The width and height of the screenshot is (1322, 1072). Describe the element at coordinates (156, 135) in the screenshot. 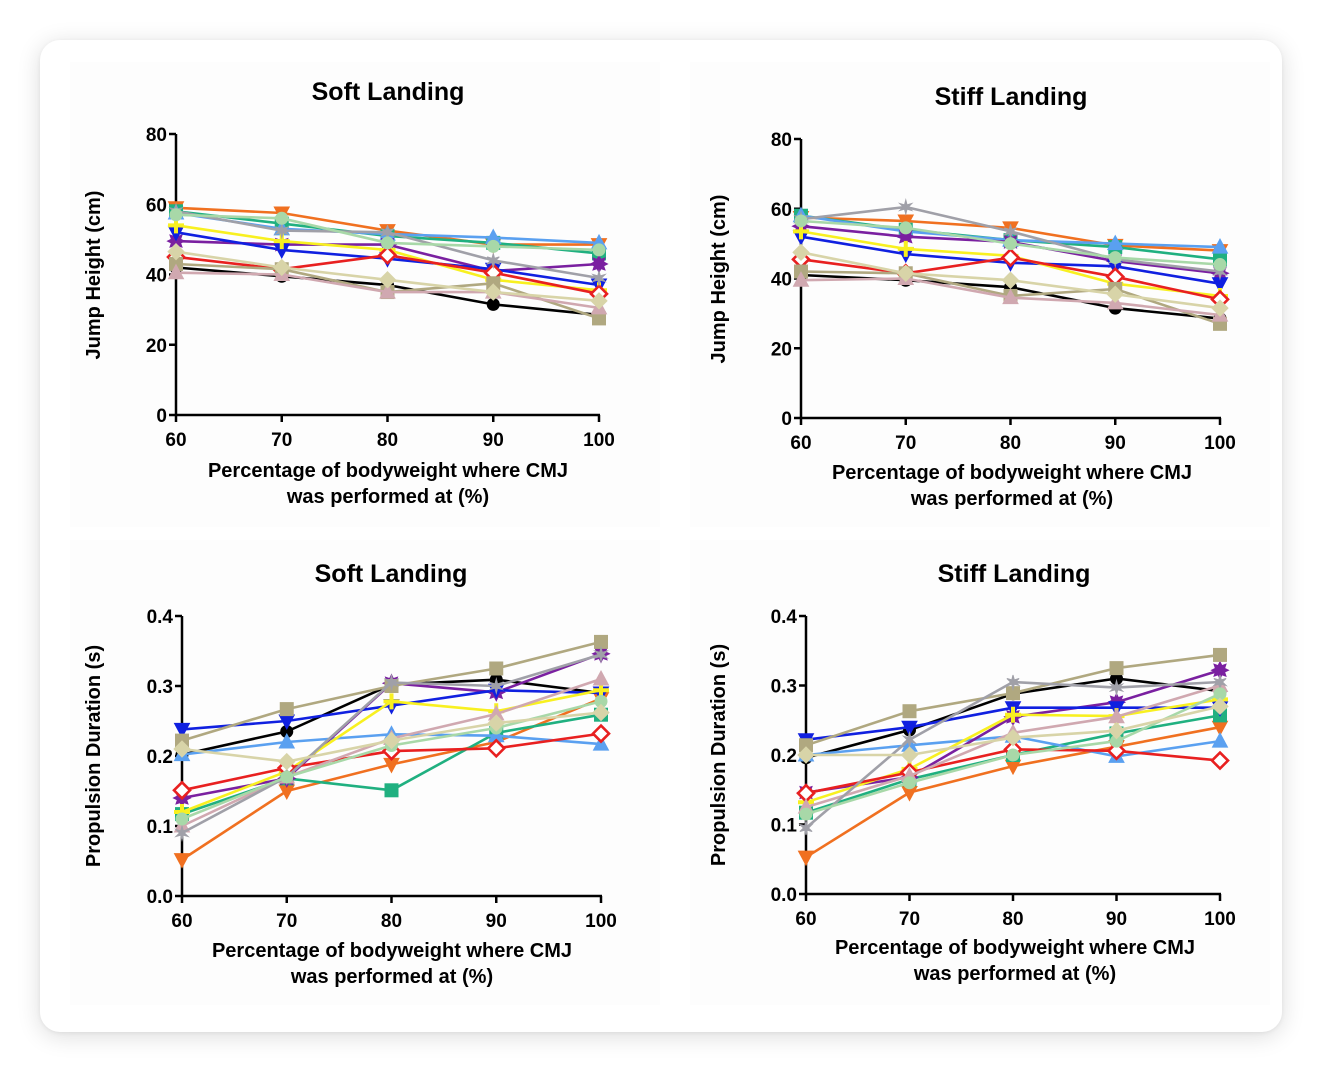

I see `y-tick-label: 80` at that location.